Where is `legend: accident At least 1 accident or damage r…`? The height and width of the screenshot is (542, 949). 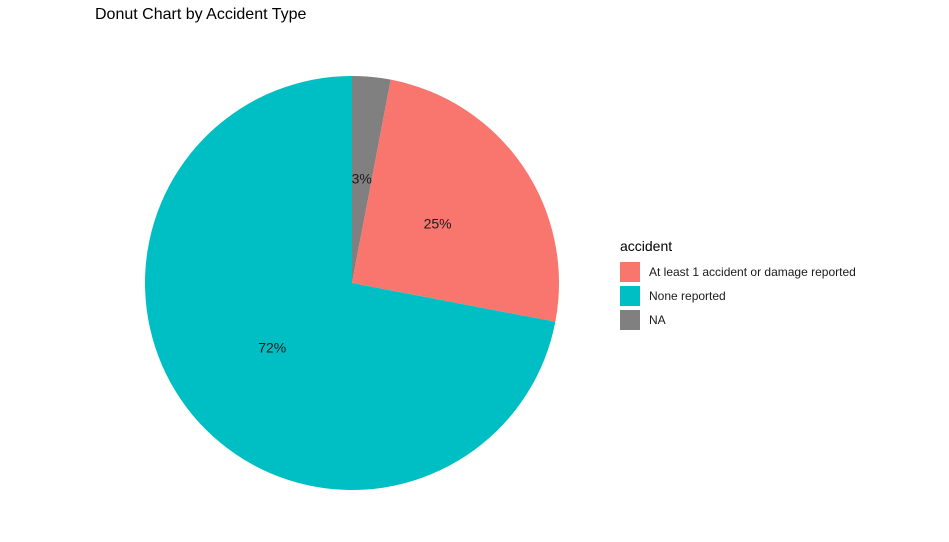 legend: accident At least 1 accident or damage r… is located at coordinates (738, 285).